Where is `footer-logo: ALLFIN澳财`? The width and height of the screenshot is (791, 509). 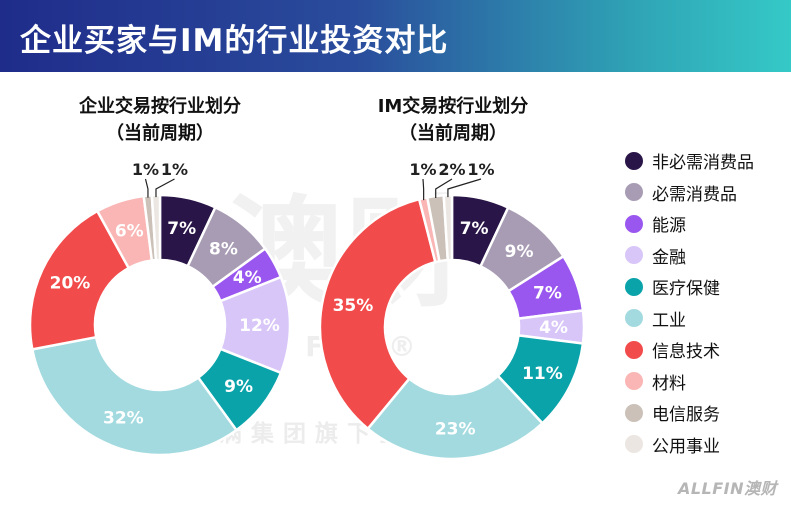 footer-logo: ALLFIN澳财 is located at coordinates (727, 488).